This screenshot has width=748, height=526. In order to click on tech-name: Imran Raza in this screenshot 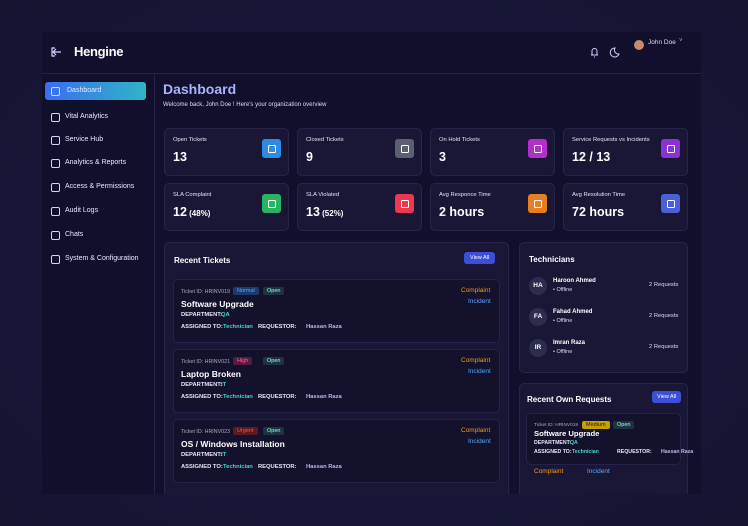, I will do `click(569, 343)`.